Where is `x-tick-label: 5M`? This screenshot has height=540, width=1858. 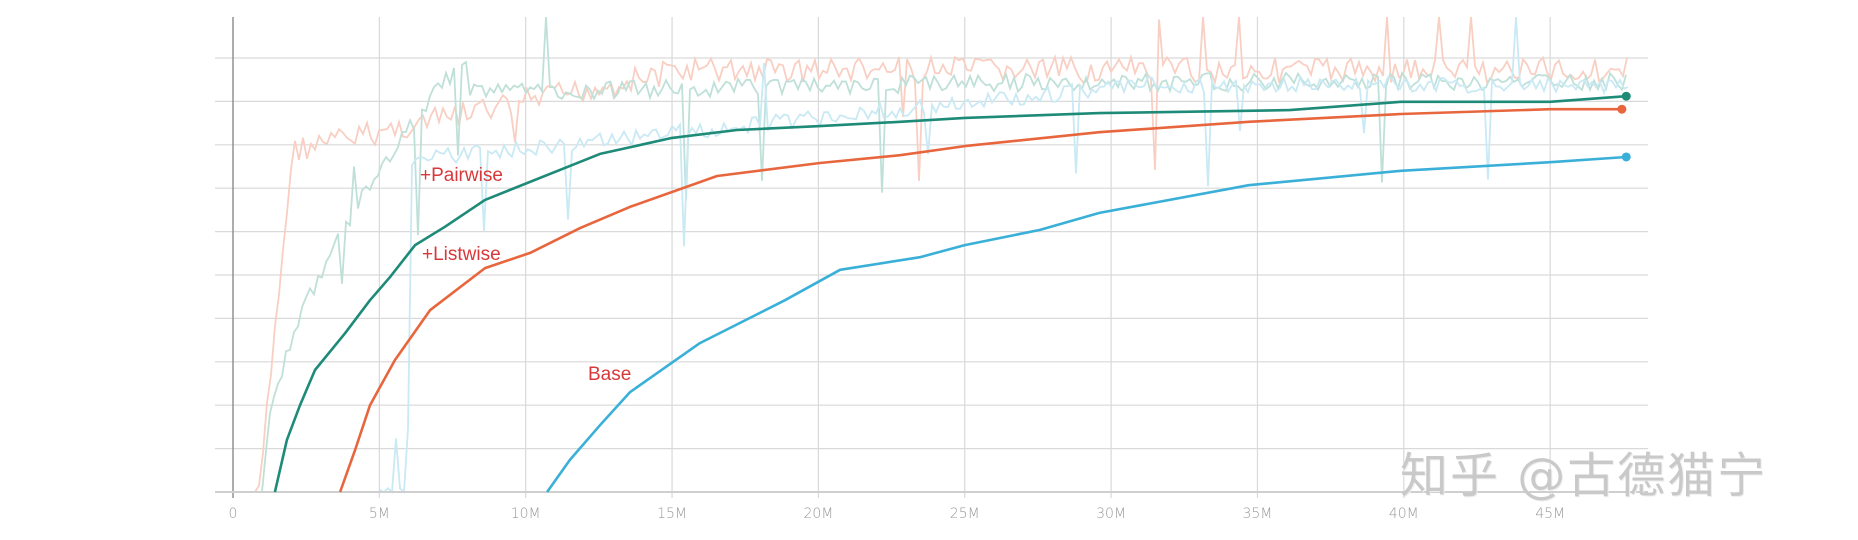 x-tick-label: 5M is located at coordinates (379, 514).